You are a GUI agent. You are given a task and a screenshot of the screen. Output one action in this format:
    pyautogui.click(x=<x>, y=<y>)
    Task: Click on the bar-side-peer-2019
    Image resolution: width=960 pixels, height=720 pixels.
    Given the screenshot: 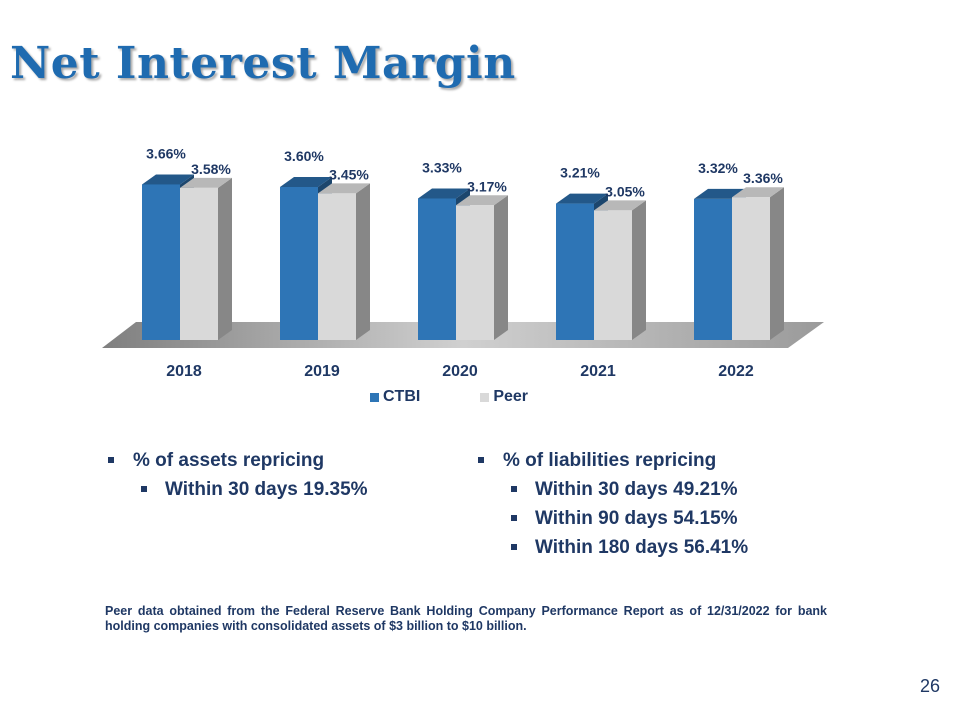 What is the action you would take?
    pyautogui.click(x=363, y=261)
    